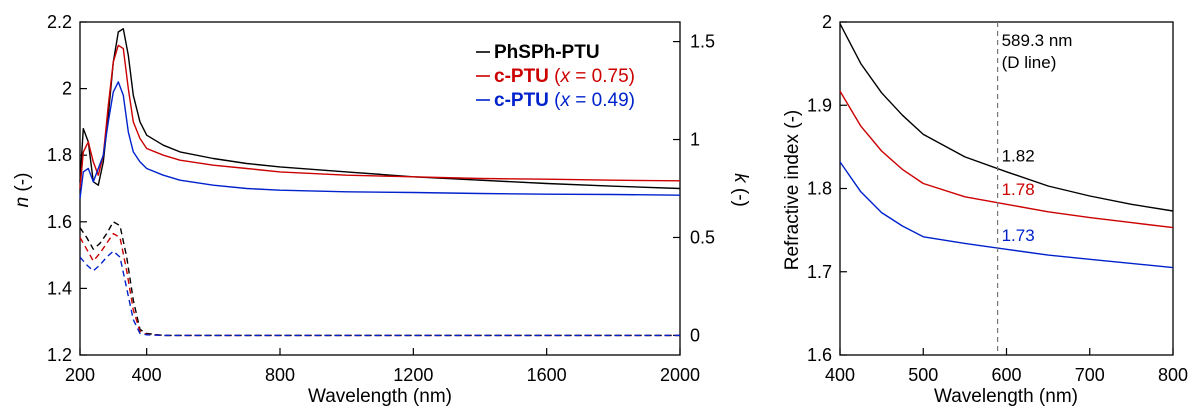 The image size is (1200, 420). What do you see at coordinates (702, 237) in the screenshot?
I see `left-y2tick-label: 0.5` at bounding box center [702, 237].